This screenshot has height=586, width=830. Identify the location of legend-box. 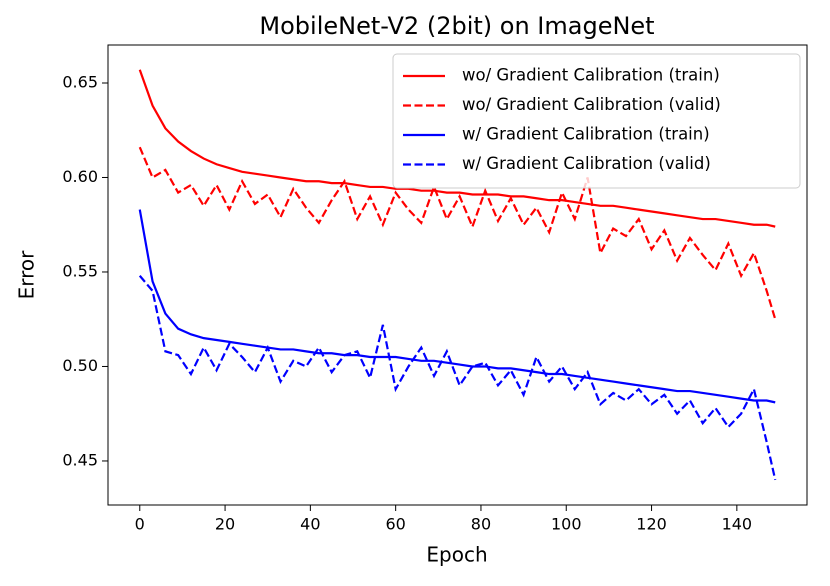
(596, 121).